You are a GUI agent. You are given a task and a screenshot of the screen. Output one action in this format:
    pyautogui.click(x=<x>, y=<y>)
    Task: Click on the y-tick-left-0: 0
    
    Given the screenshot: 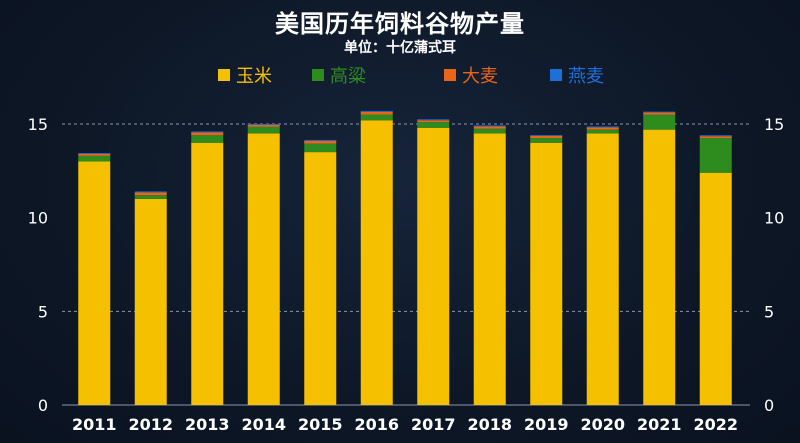 What is the action you would take?
    pyautogui.click(x=43, y=405)
    